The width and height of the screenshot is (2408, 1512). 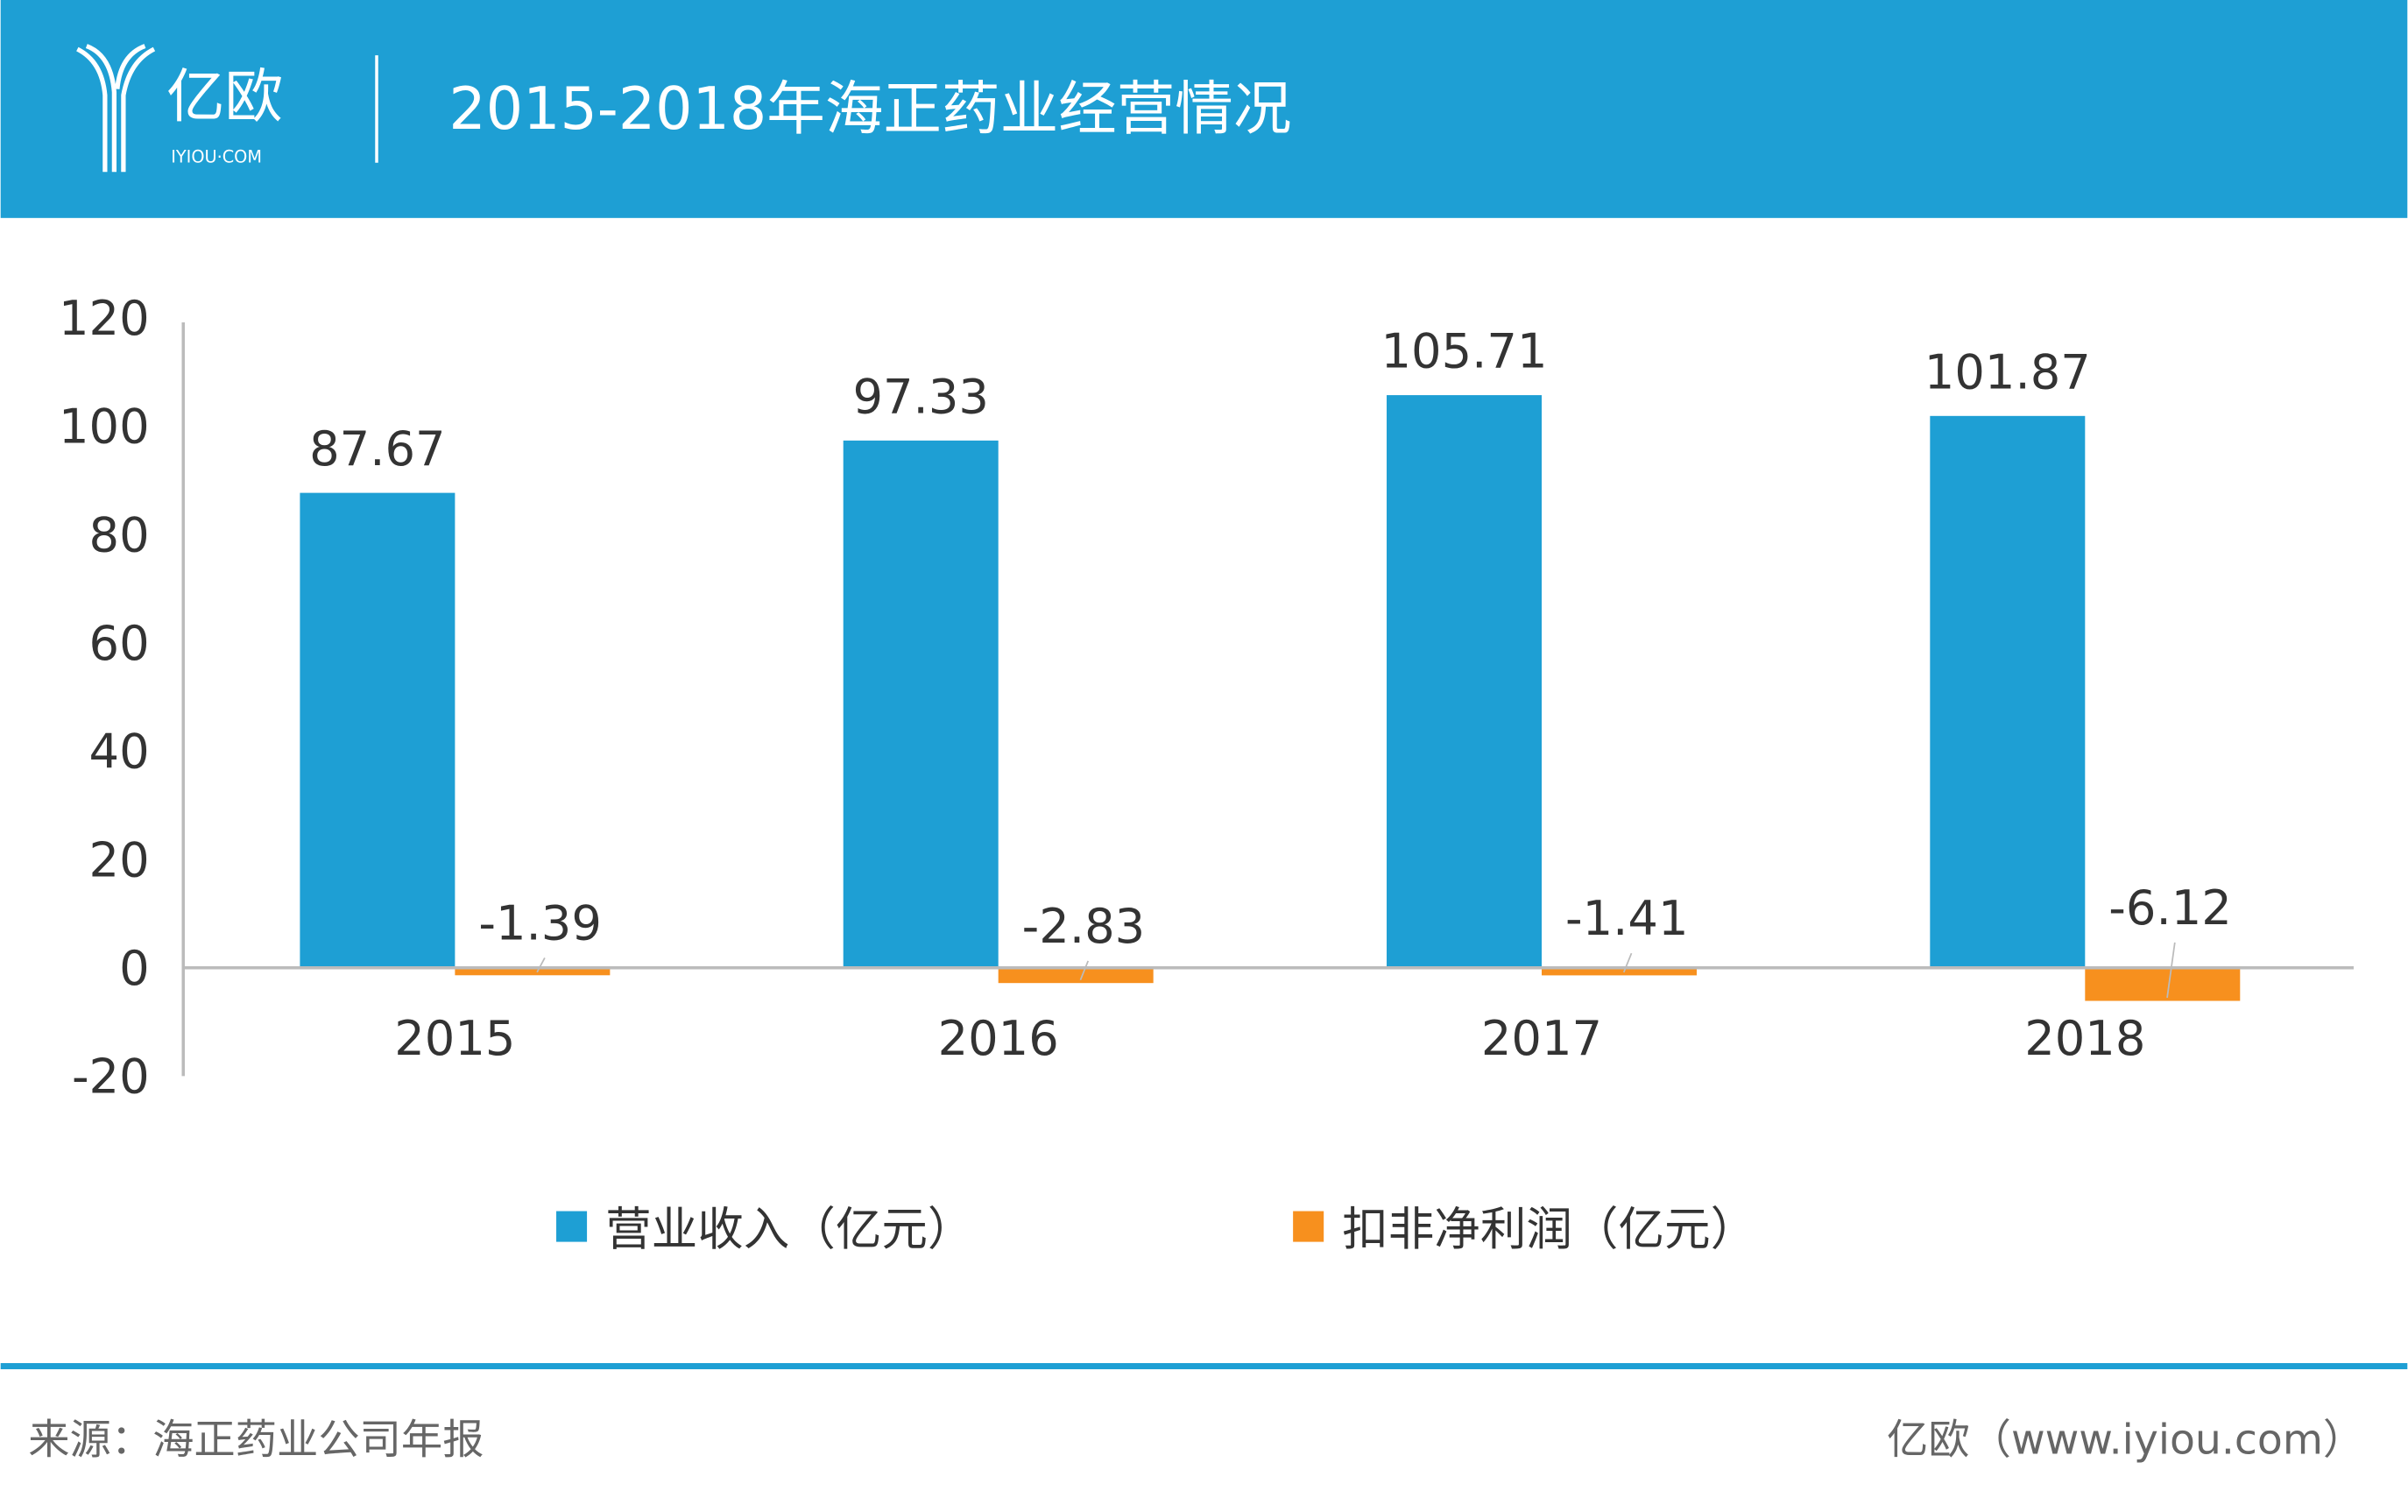 What do you see at coordinates (1549, 1230) in the screenshot?
I see `legend-label-net-profit: 扣非净利润（亿元）` at bounding box center [1549, 1230].